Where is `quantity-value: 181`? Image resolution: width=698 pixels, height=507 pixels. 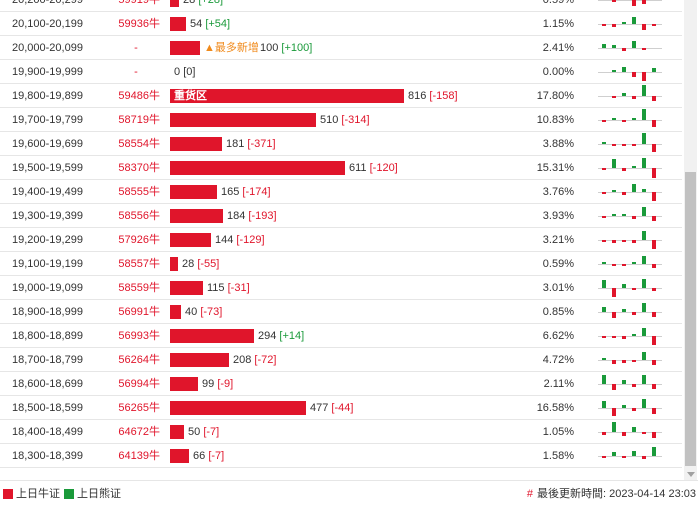 quantity-value: 181 is located at coordinates (235, 144).